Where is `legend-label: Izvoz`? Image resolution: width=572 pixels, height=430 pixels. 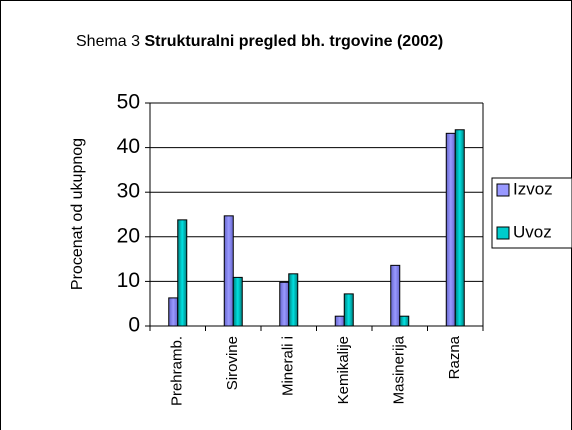
legend-label: Izvoz is located at coordinates (533, 188).